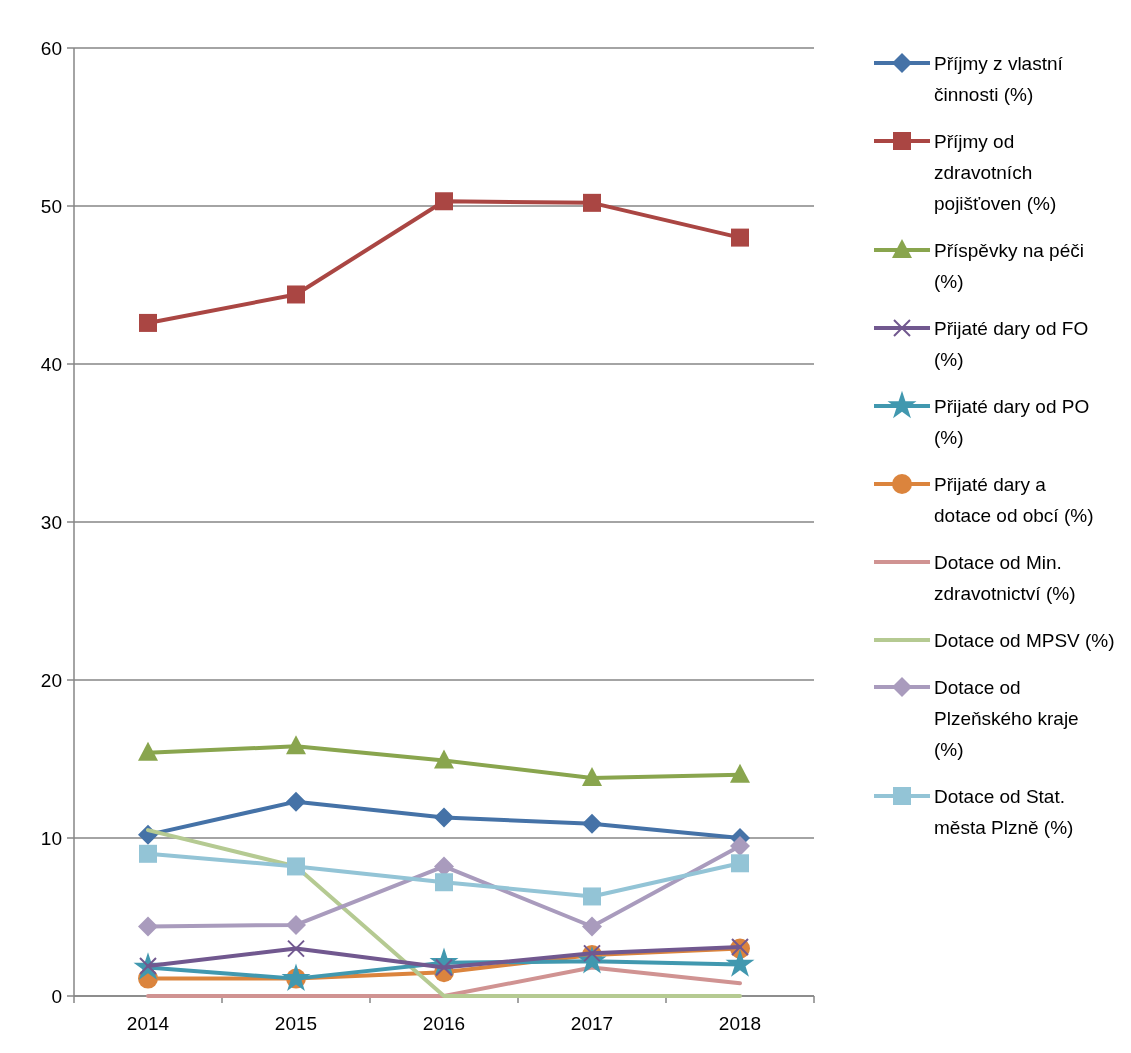 The width and height of the screenshot is (1131, 1053). Describe the element at coordinates (1004, 812) in the screenshot. I see `legend-label: Dotace od Stat. města Plzně (%)` at that location.